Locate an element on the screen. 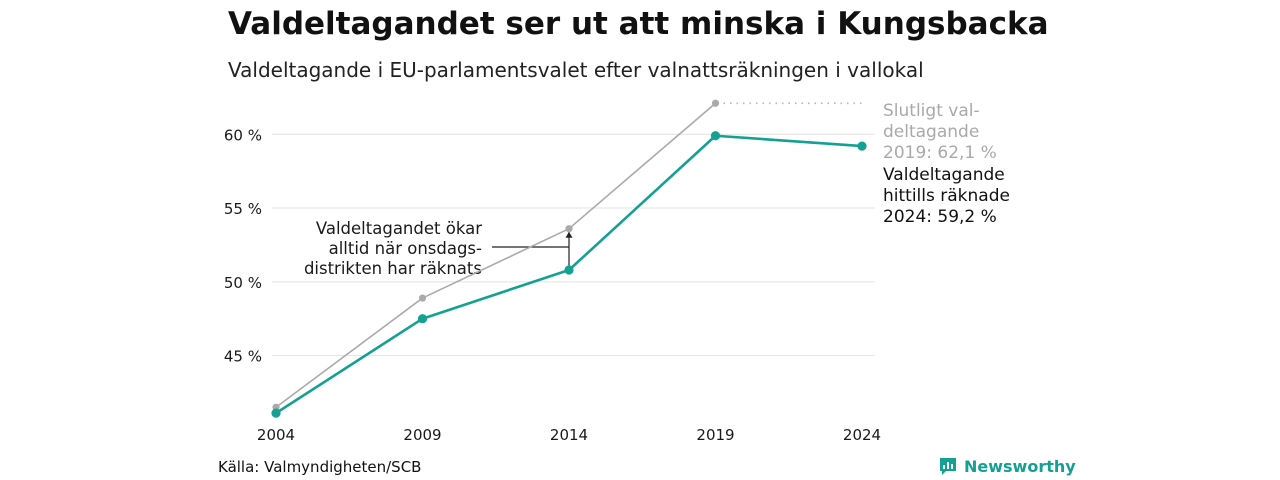 The height and width of the screenshot is (480, 1280). x-tick-label: 2019 is located at coordinates (715, 435).